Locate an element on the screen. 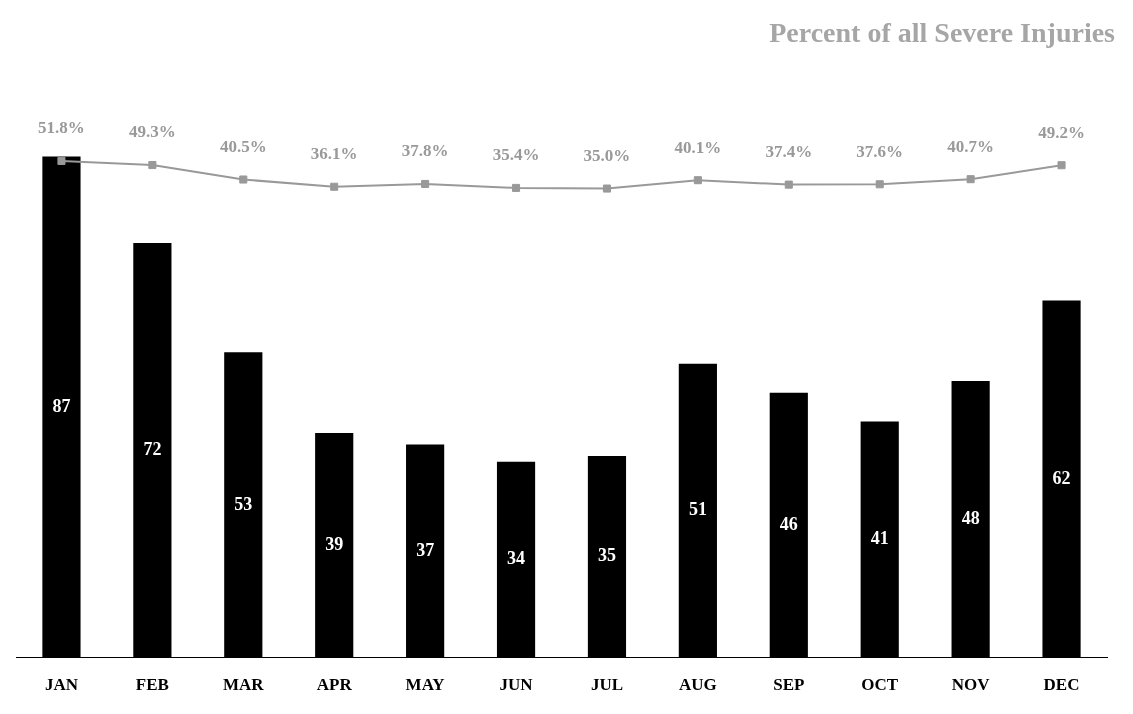 The height and width of the screenshot is (714, 1133). x-tick-label: JUL is located at coordinates (607, 685).